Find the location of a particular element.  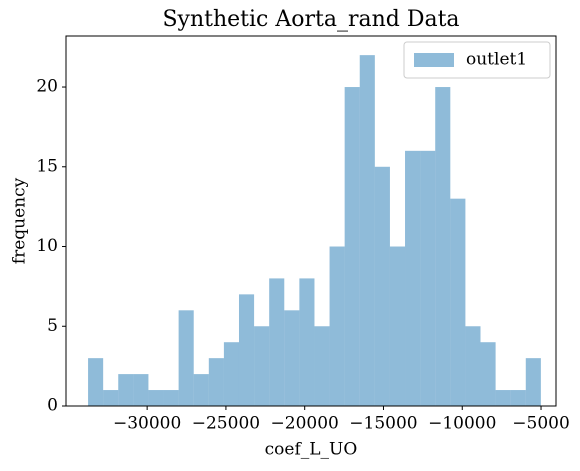

x-tick-label: −30000 is located at coordinates (147, 424).